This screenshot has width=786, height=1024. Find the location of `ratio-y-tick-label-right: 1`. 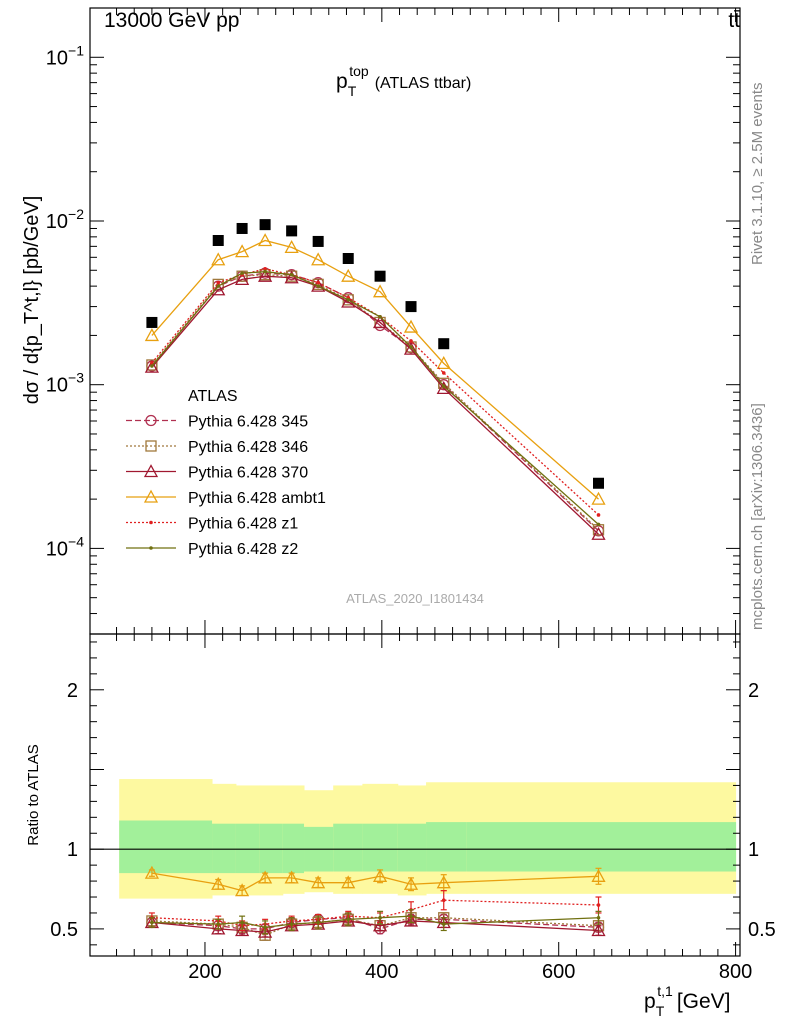

ratio-y-tick-label-right: 1 is located at coordinates (753, 850).